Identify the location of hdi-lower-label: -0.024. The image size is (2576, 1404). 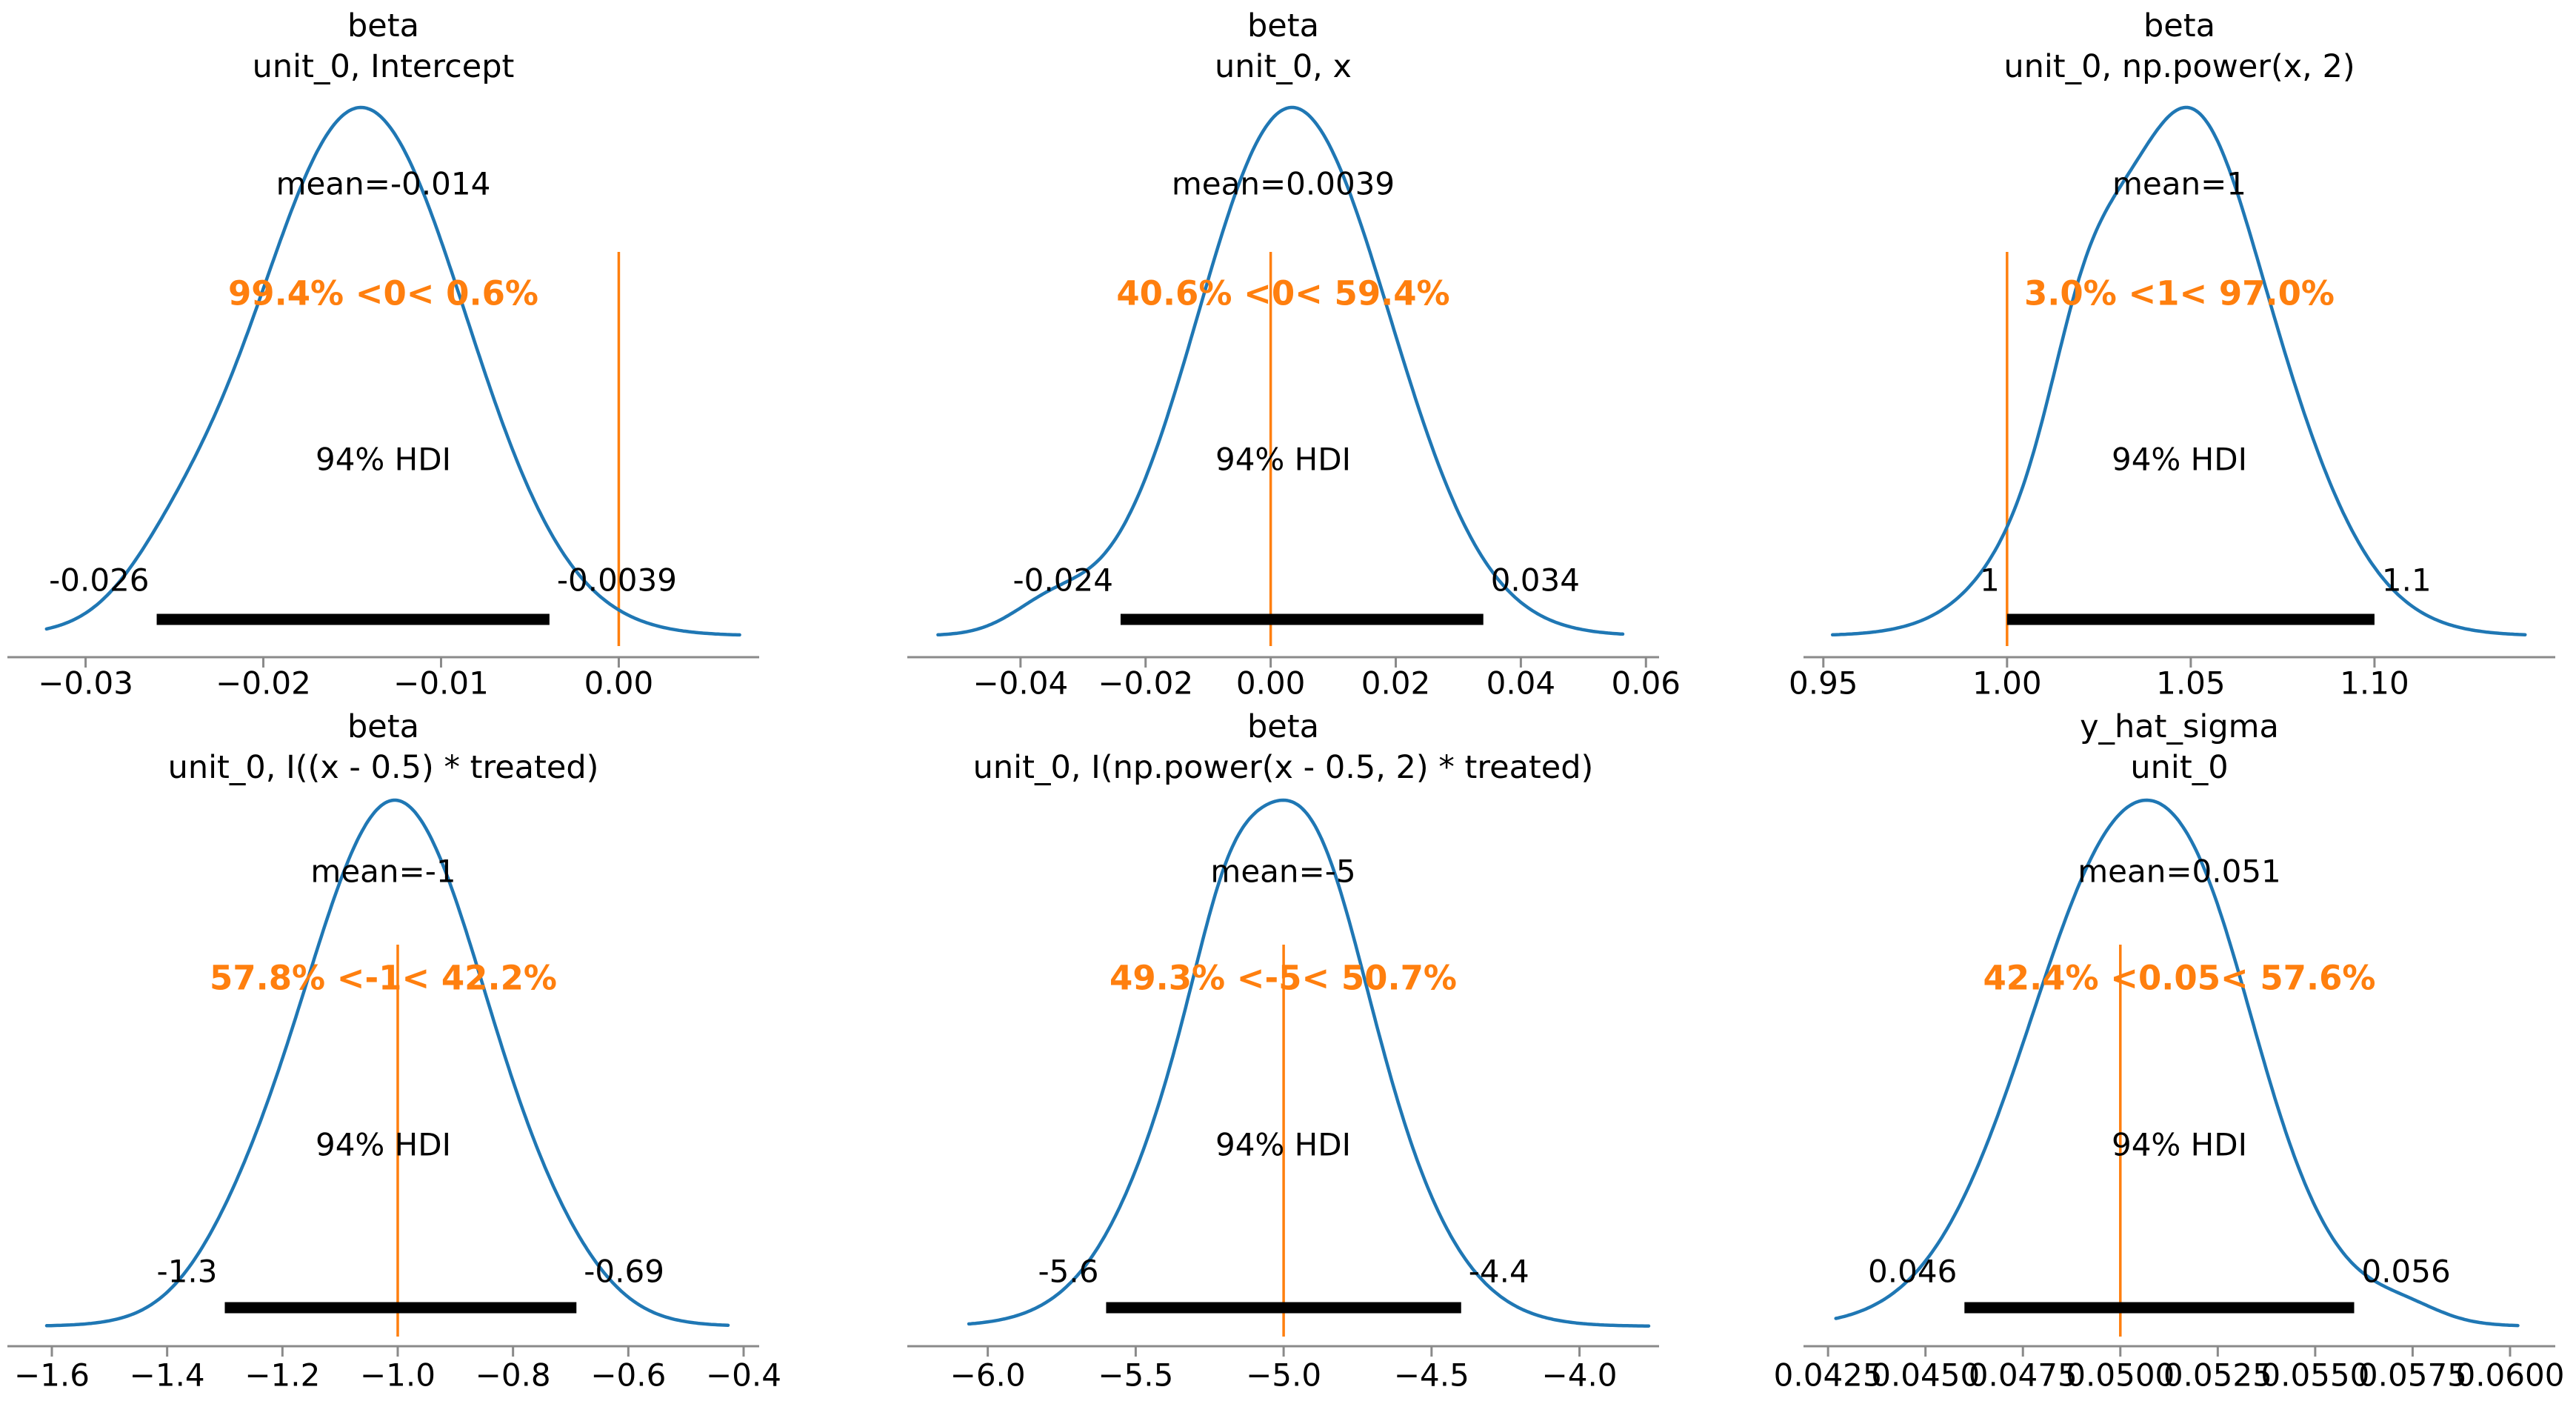
(1063, 580).